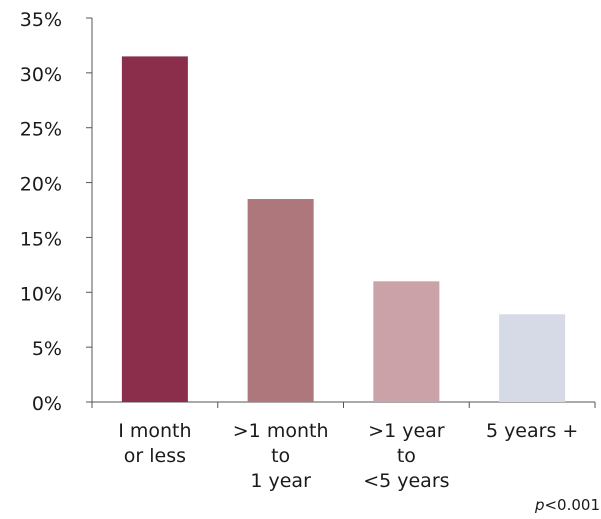 The width and height of the screenshot is (601, 519). What do you see at coordinates (41, 75) in the screenshot?
I see `y-tick-label: 30%` at bounding box center [41, 75].